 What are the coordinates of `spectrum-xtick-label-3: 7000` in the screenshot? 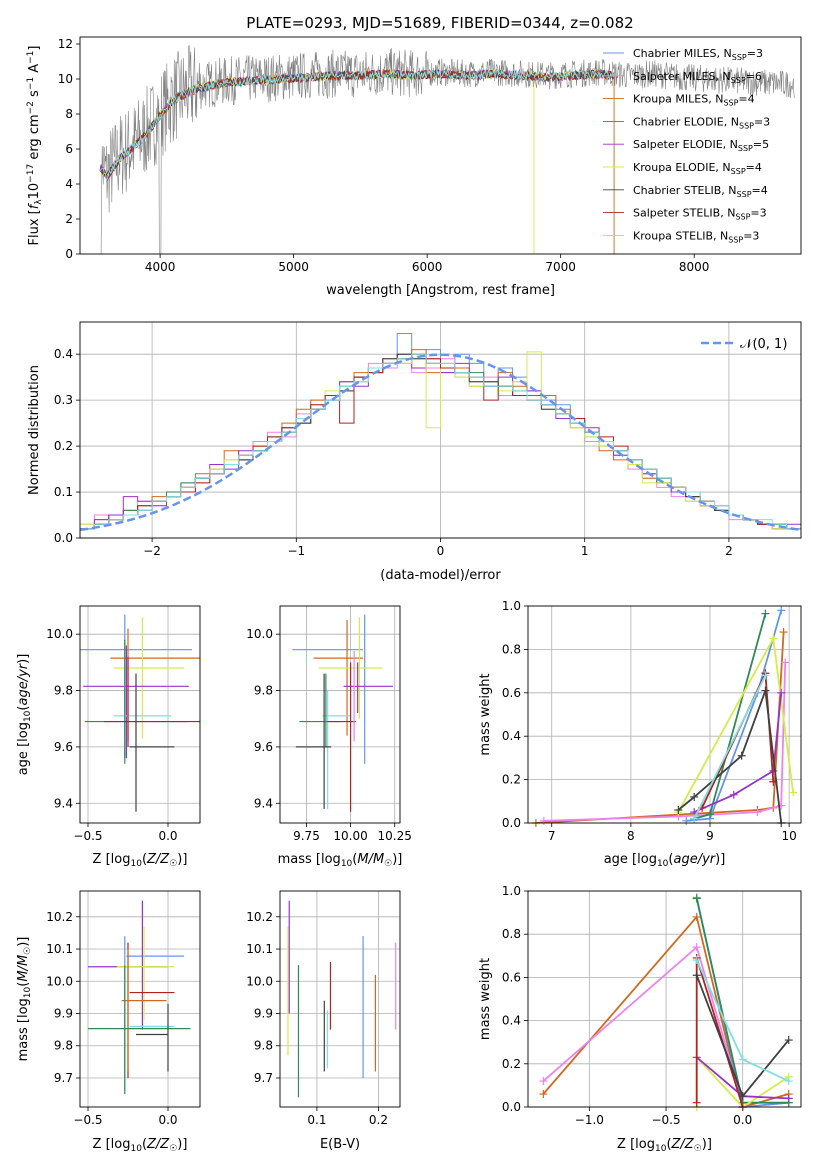 It's located at (560, 267).